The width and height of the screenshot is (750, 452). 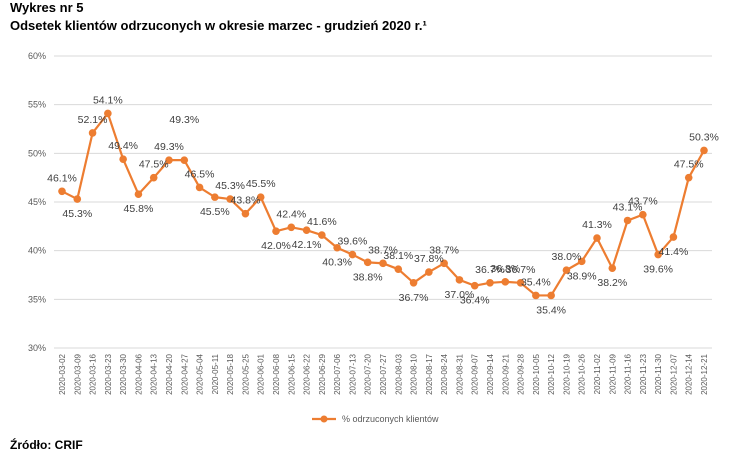 What do you see at coordinates (276, 246) in the screenshot?
I see `data-label: 42.0%` at bounding box center [276, 246].